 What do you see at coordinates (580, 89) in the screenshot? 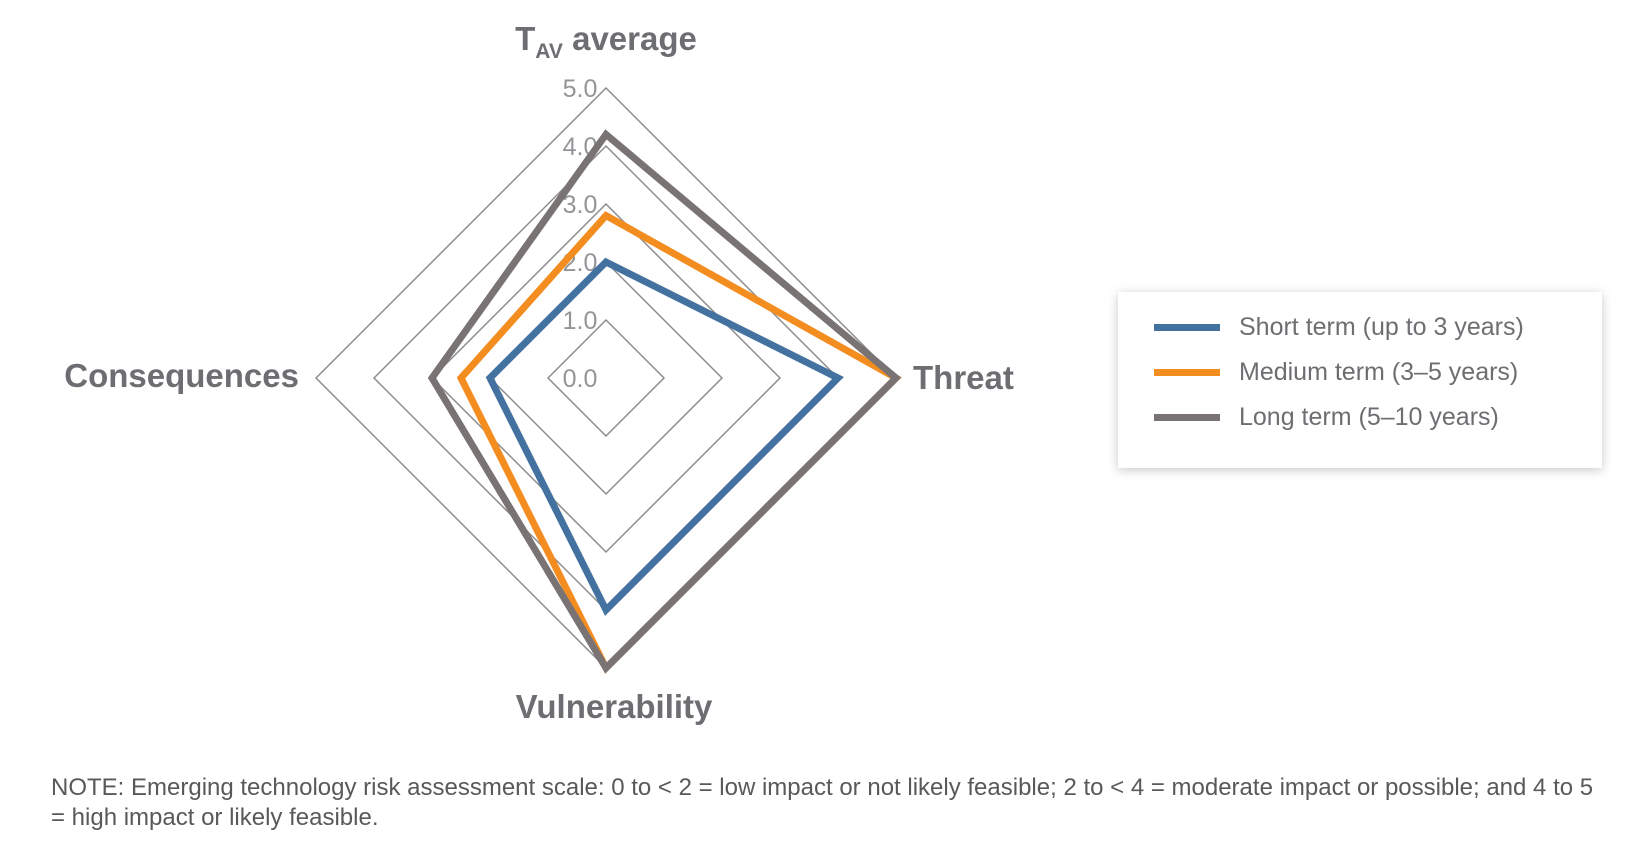
I see `tick-label: 5.0` at bounding box center [580, 89].